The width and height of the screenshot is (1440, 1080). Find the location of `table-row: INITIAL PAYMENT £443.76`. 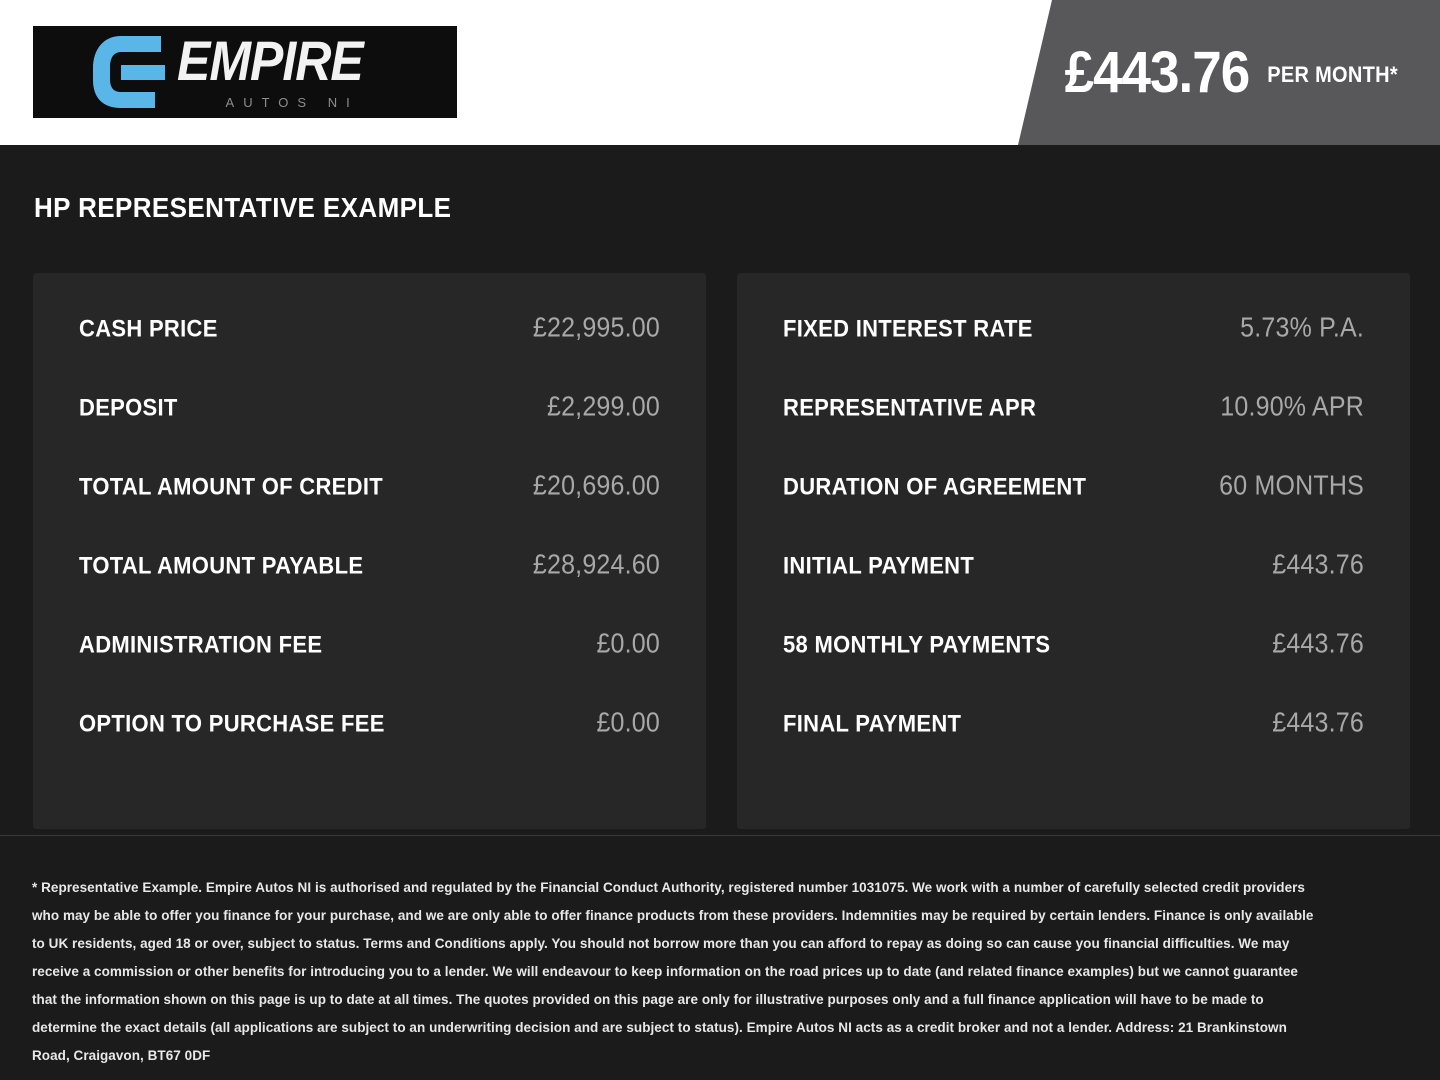

table-row: INITIAL PAYMENT £443.76 is located at coordinates (1073, 590).